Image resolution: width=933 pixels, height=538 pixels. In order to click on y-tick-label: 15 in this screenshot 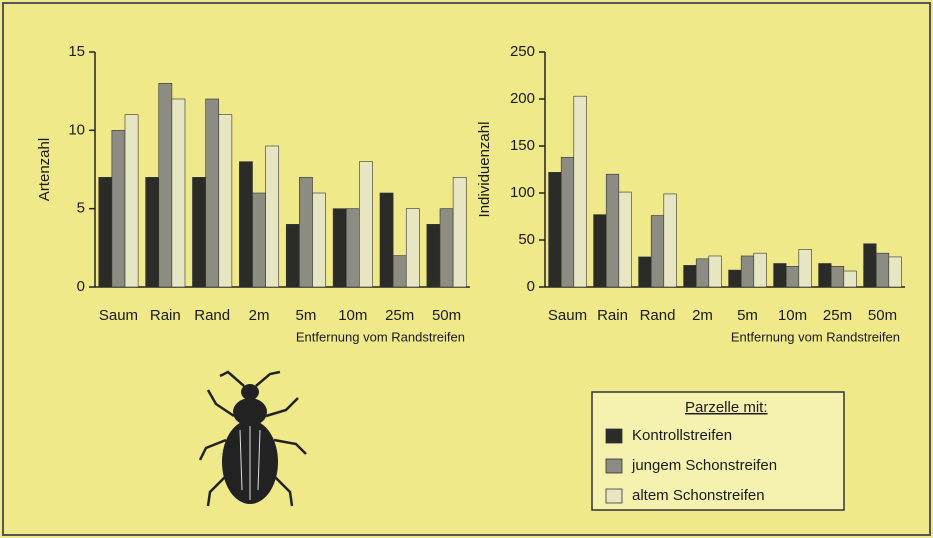, I will do `click(76, 51)`.